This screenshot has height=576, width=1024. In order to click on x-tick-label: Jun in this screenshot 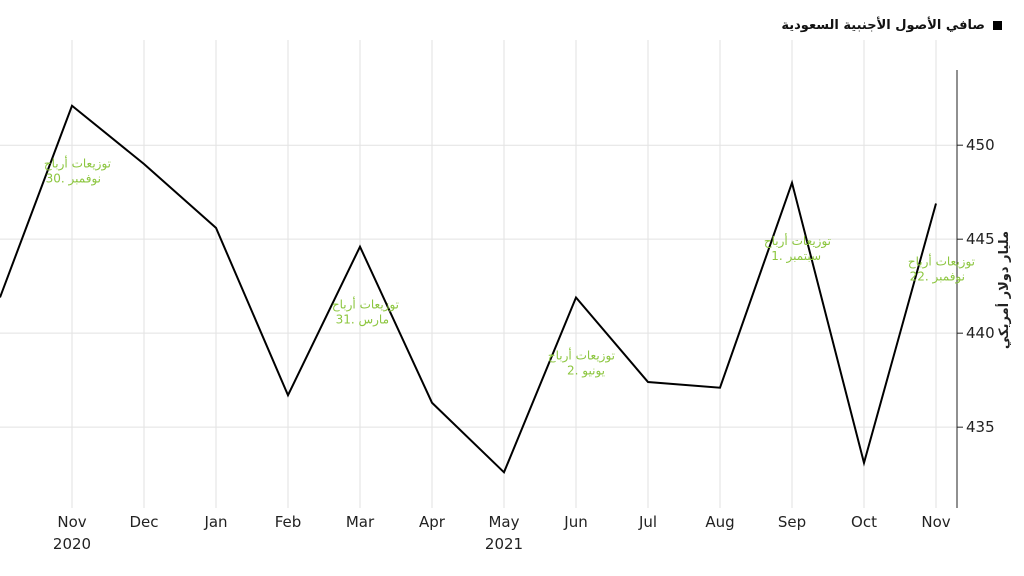, I will do `click(575, 522)`.